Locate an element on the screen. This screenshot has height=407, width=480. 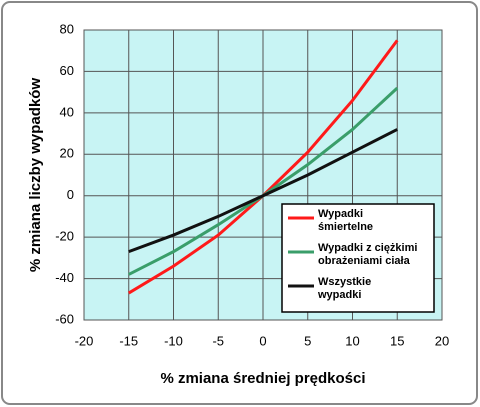
x-tick-label: 0 is located at coordinates (262, 340).